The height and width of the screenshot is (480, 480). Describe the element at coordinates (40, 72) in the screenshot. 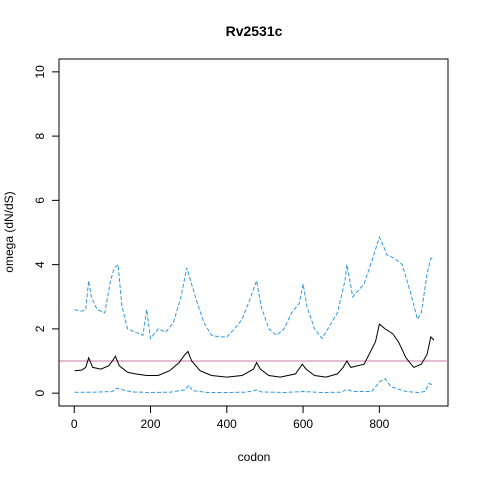

I see `y-tick-label: 10` at that location.